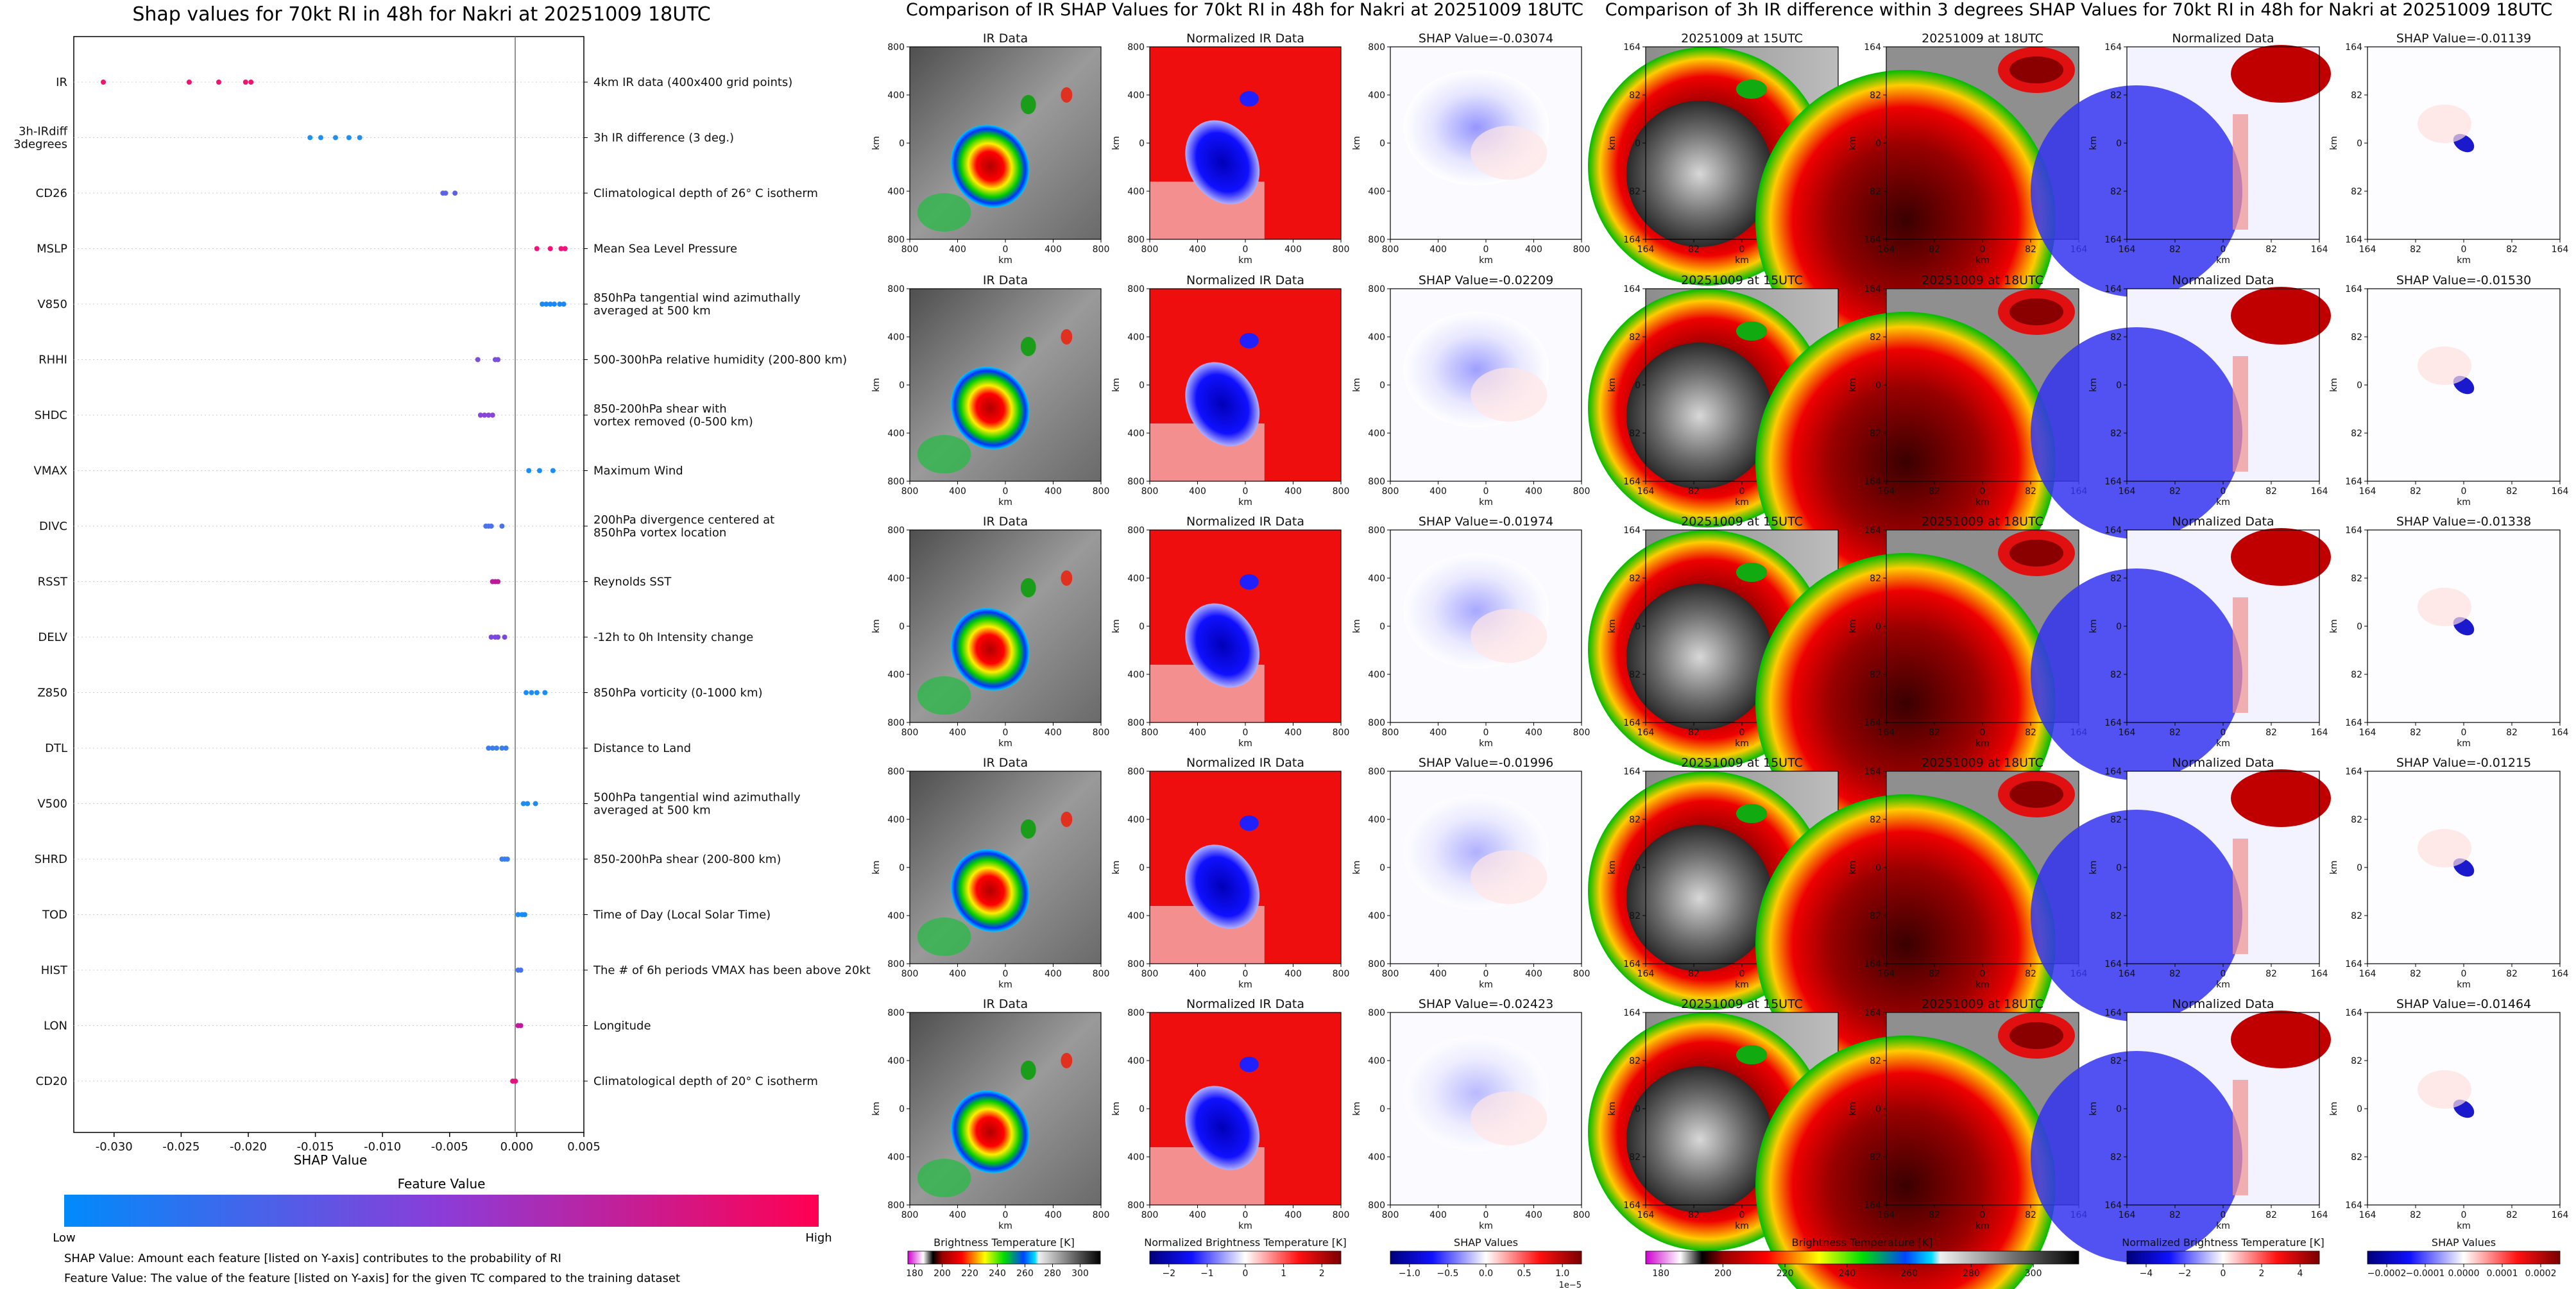 This screenshot has height=1289, width=2576. I want to click on xaxis-tick-label: 0.005, so click(584, 1147).